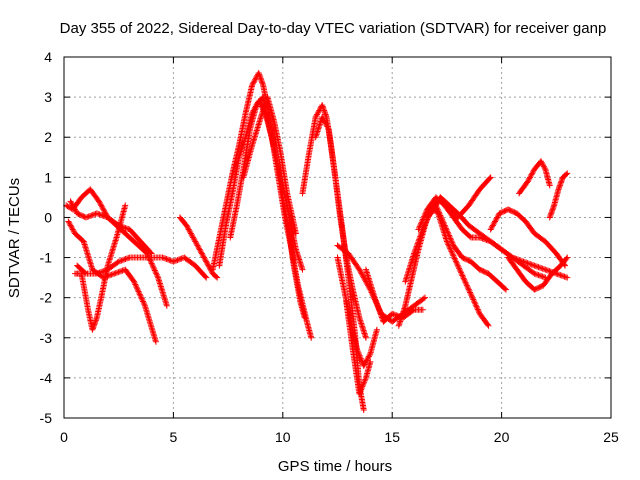 The width and height of the screenshot is (640, 480). I want to click on y-tick-label: -3, so click(46, 338).